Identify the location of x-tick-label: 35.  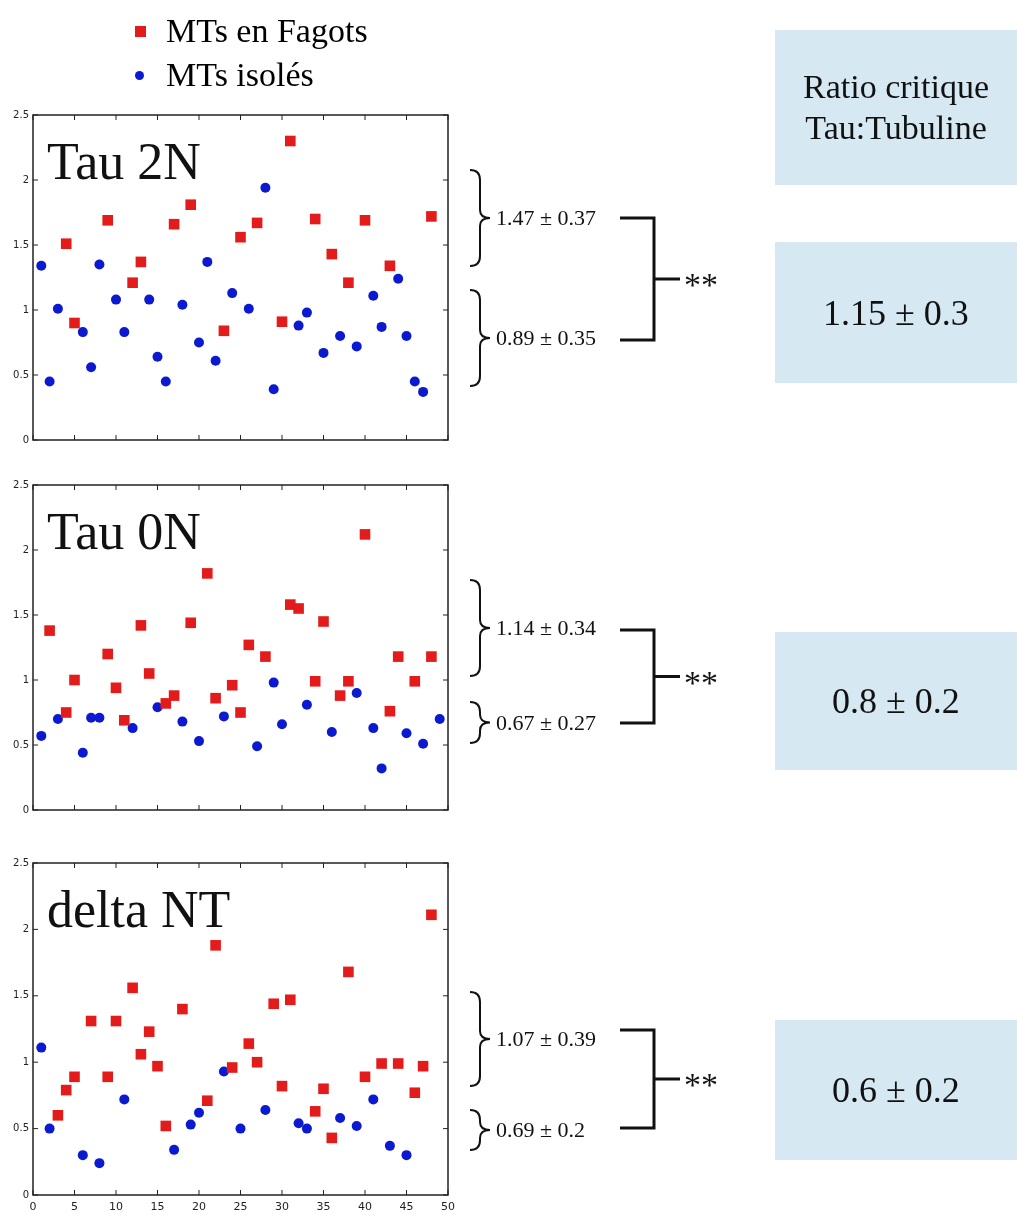
(323, 1207).